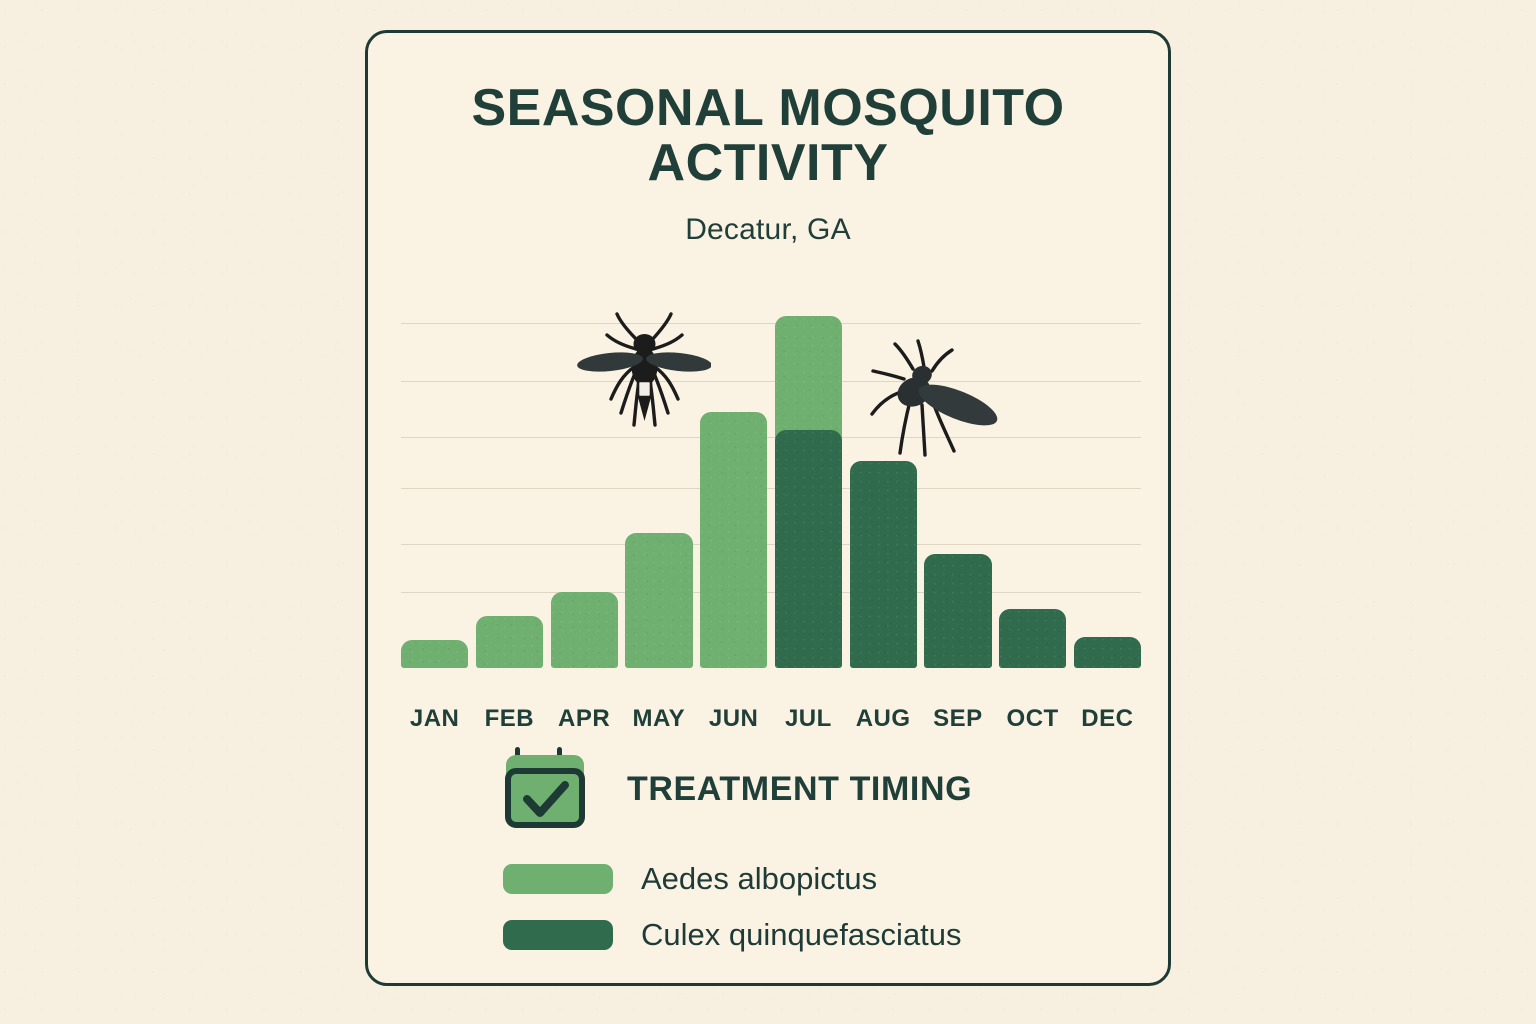 The width and height of the screenshot is (1536, 1024). What do you see at coordinates (958, 611) in the screenshot?
I see `bar-culex-sep` at bounding box center [958, 611].